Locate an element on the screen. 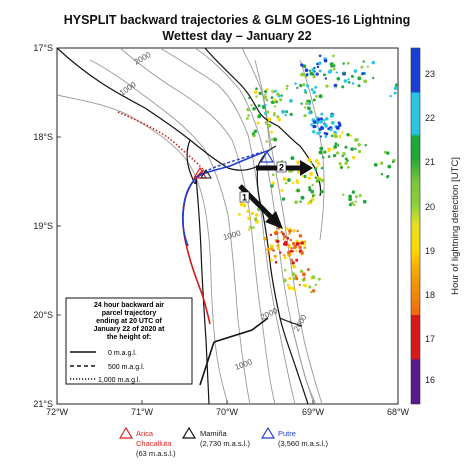  colorbar-label: Hour of lightning detection [UTC] is located at coordinates (455, 226).